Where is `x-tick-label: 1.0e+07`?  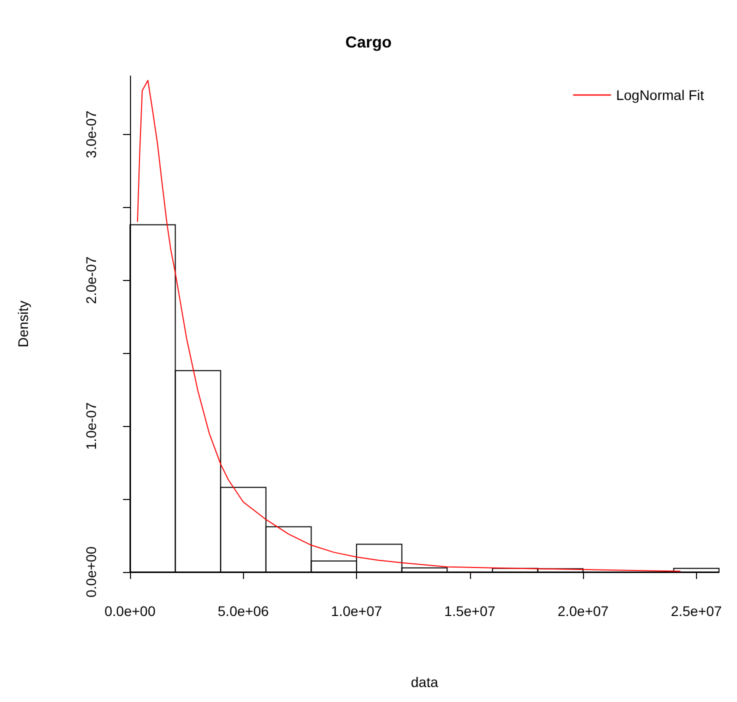 x-tick-label: 1.0e+07 is located at coordinates (356, 611).